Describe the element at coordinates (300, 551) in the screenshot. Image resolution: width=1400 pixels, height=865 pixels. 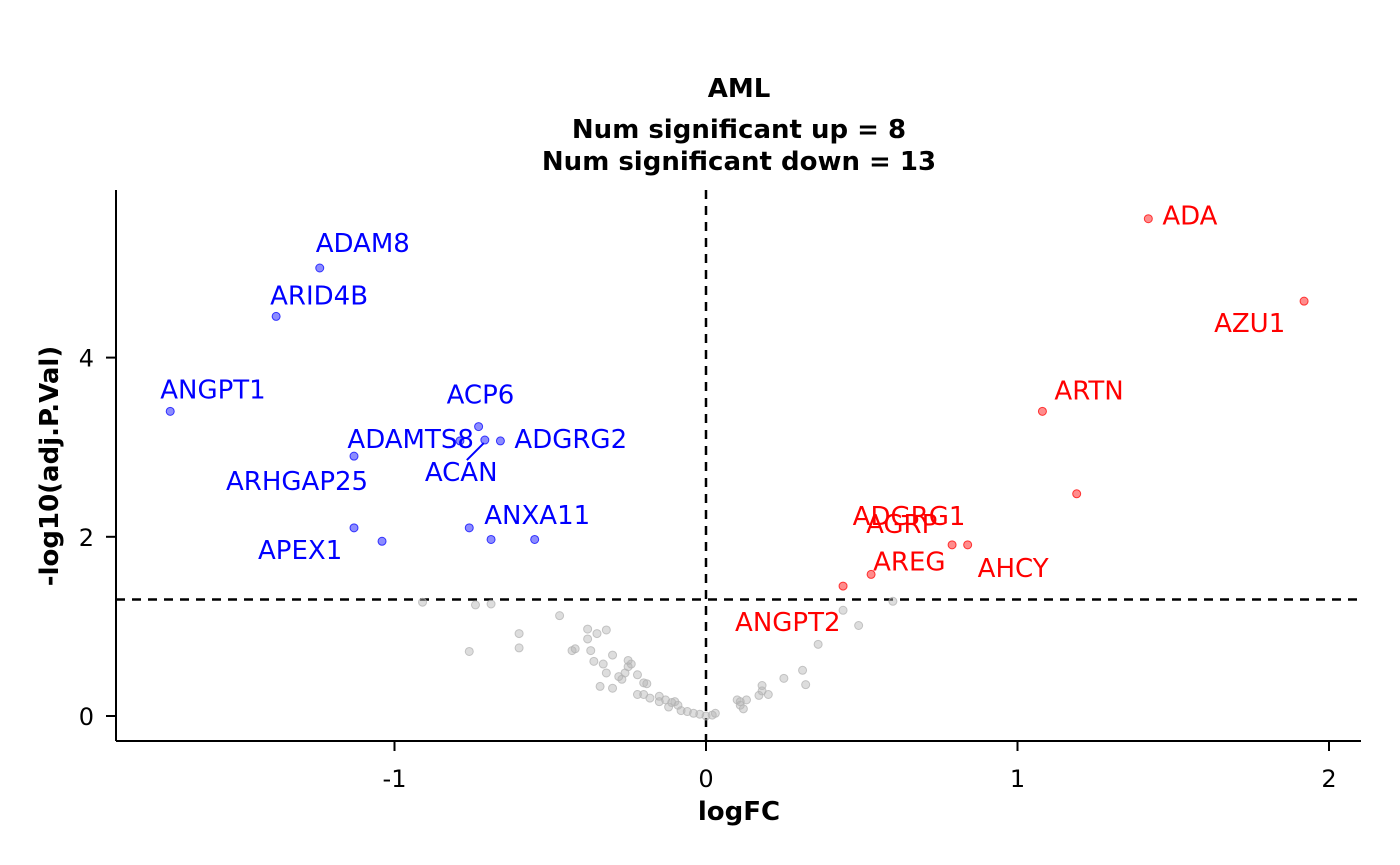
I see `gene-label: APEX1` at that location.